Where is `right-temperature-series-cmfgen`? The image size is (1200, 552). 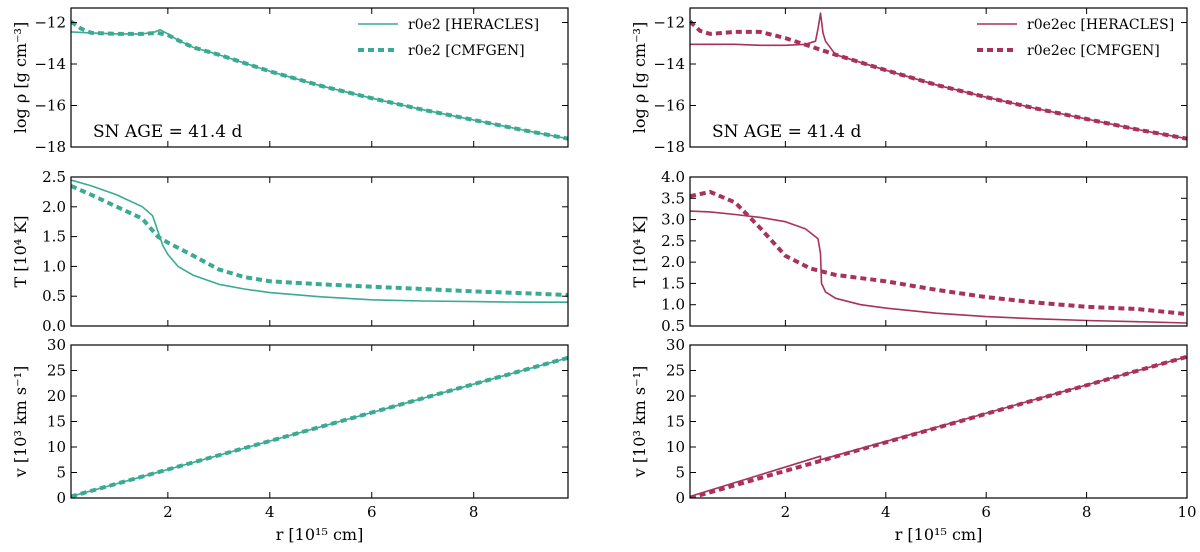
right-temperature-series-cmfgen is located at coordinates (938, 253).